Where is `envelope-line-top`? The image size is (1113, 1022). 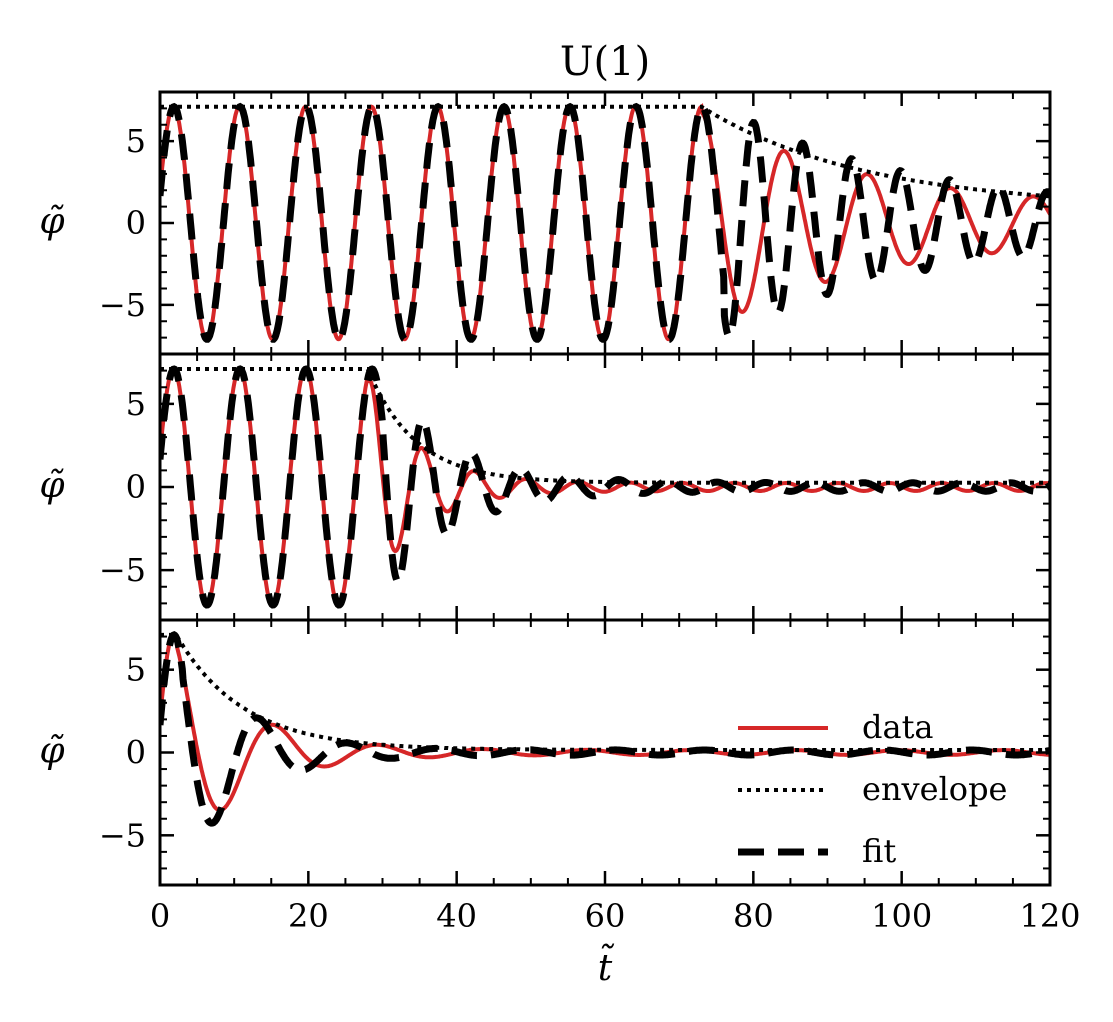 envelope-line-top is located at coordinates (605, 151).